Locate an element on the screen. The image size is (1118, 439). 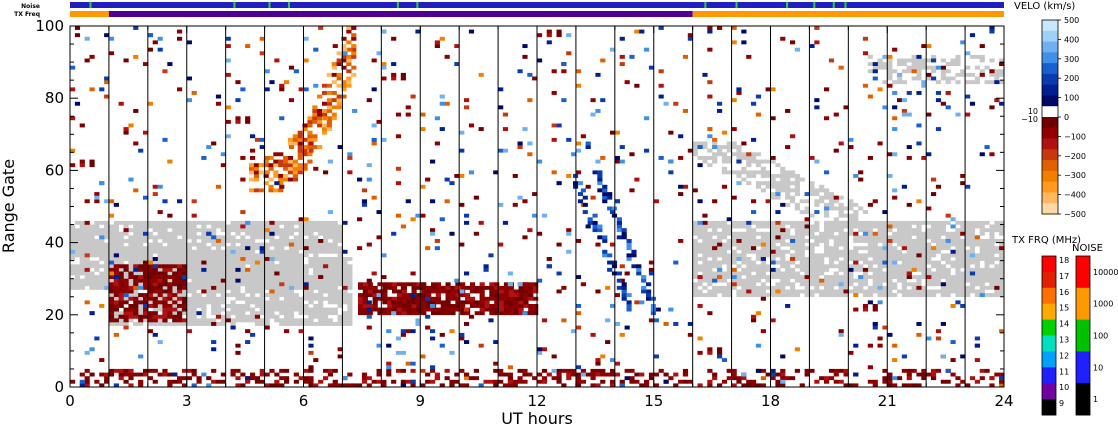
txfreq-segment is located at coordinates (89, 14).